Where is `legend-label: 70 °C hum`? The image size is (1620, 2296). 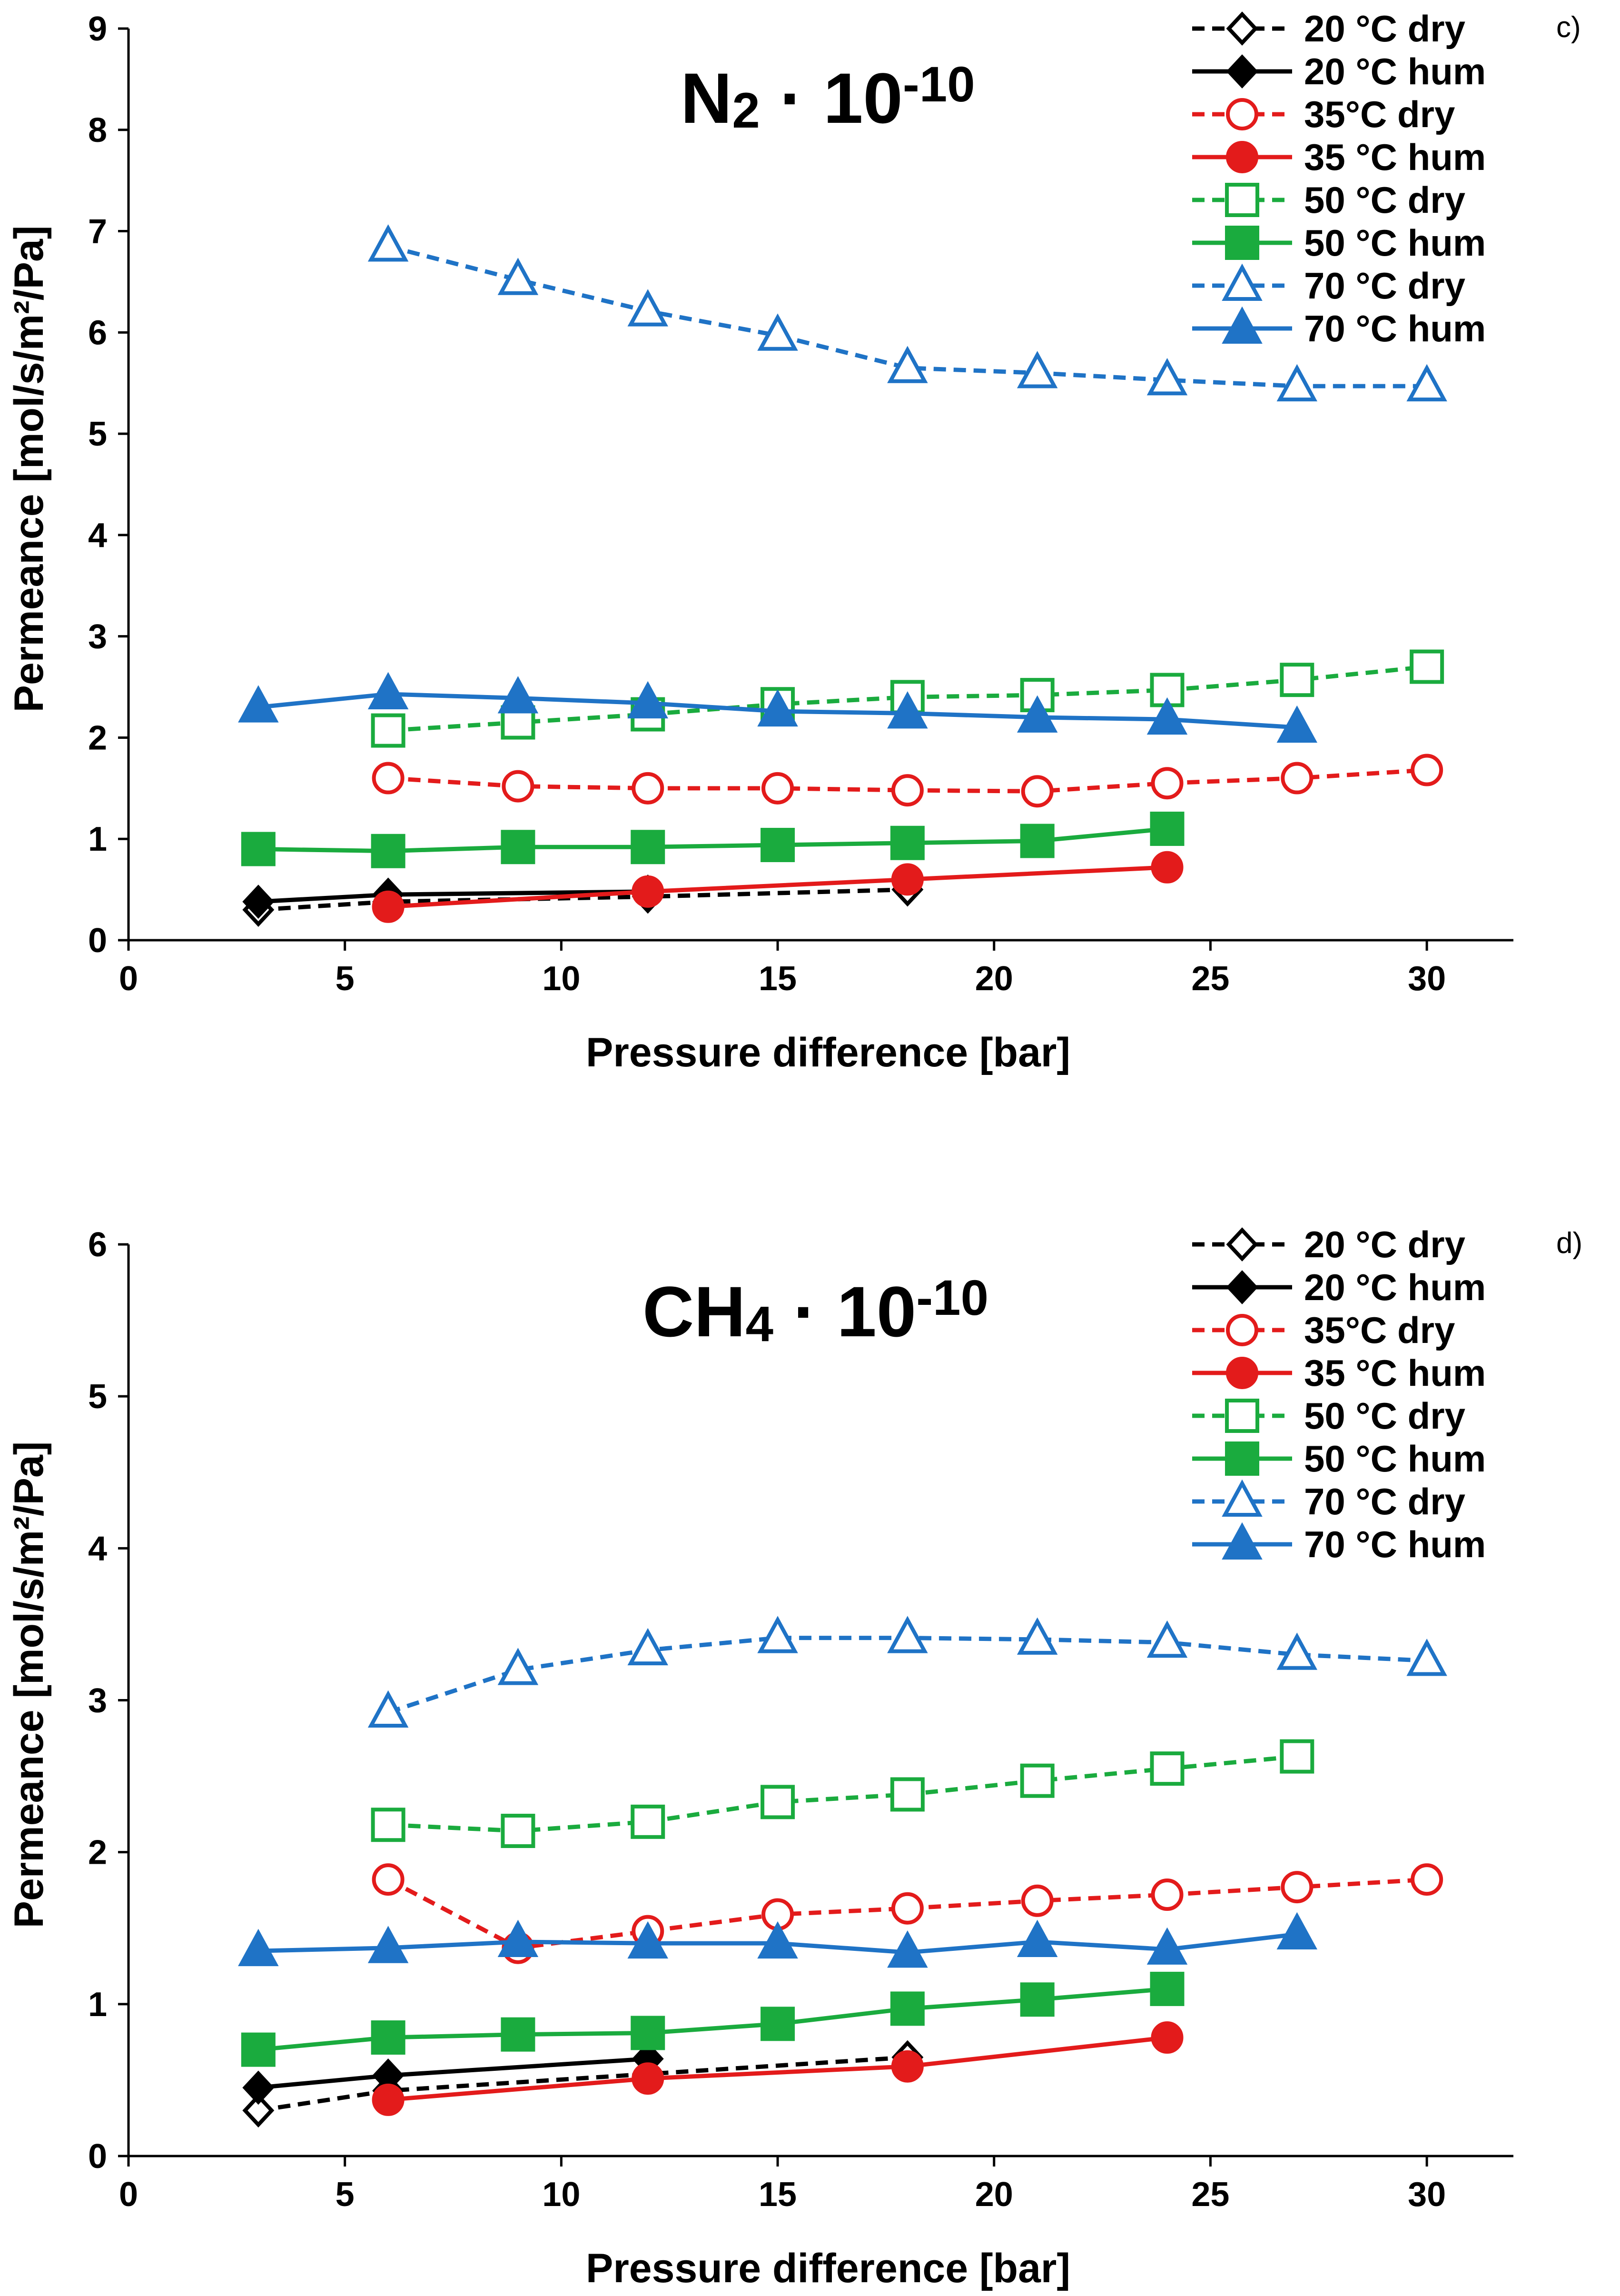 legend-label: 70 °C hum is located at coordinates (1395, 1544).